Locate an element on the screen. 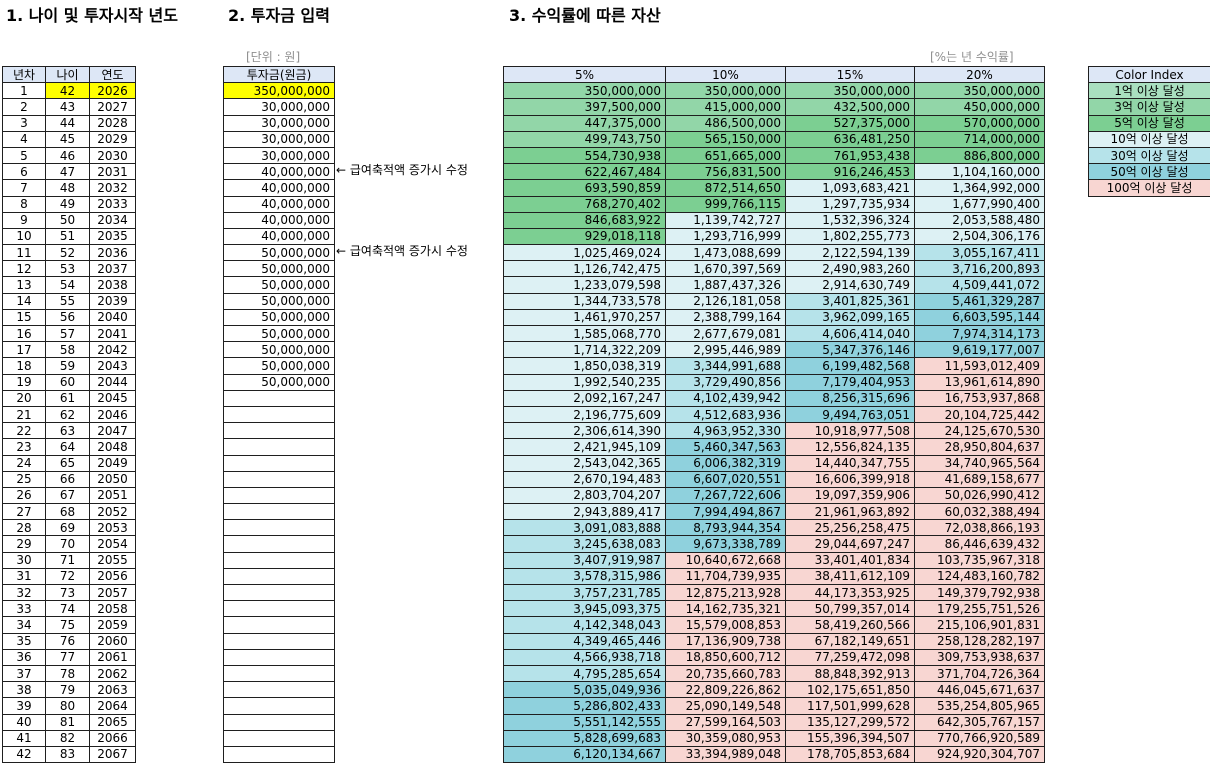  table-cell: 2063 is located at coordinates (113, 690).